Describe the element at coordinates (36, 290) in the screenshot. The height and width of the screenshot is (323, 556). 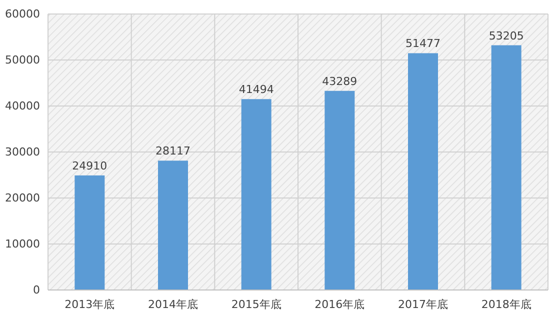
I see `y-tick-label: 0` at that location.